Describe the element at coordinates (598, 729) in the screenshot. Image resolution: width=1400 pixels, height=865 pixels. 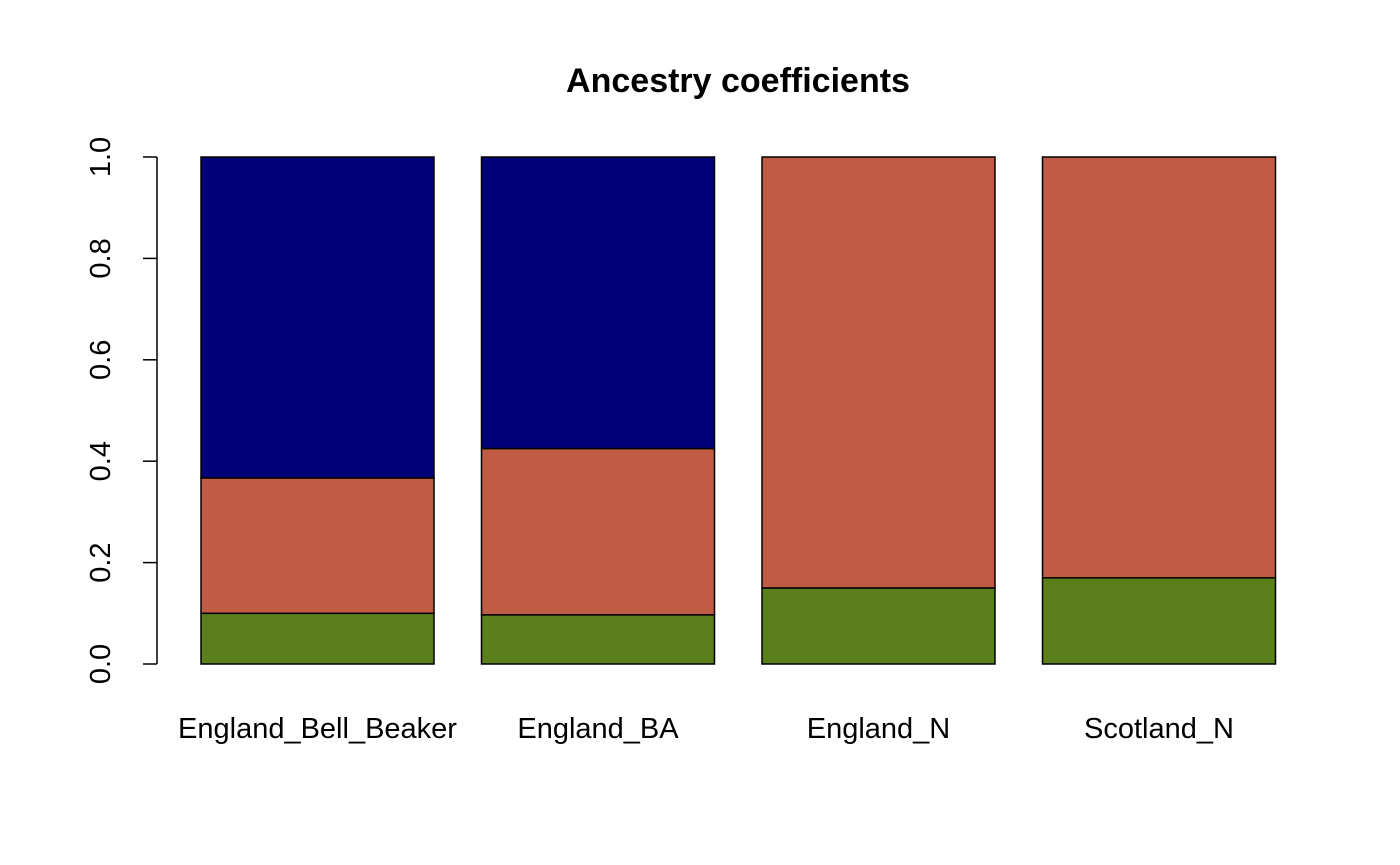
I see `category-label: England_BA` at that location.